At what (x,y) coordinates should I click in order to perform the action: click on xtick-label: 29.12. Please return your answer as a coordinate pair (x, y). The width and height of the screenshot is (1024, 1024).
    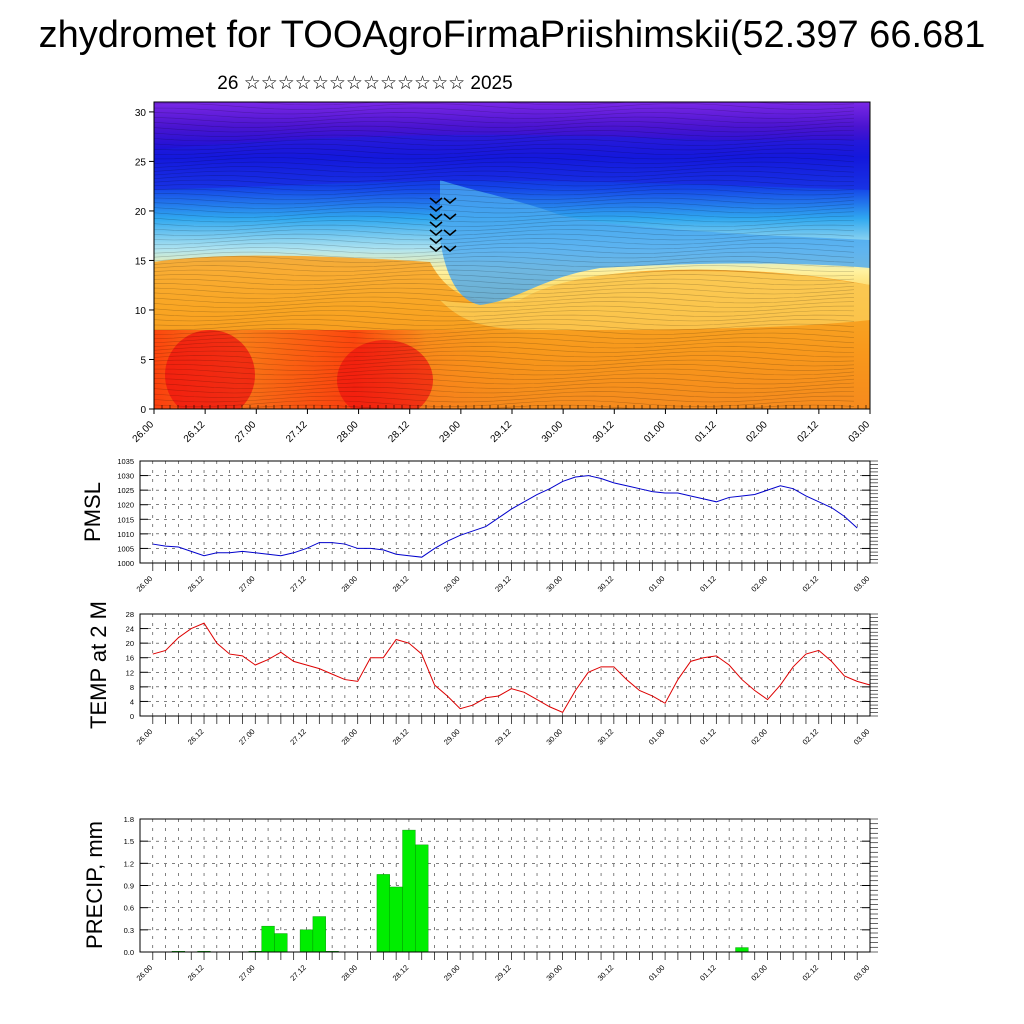
    Looking at the image, I should click on (503, 973).